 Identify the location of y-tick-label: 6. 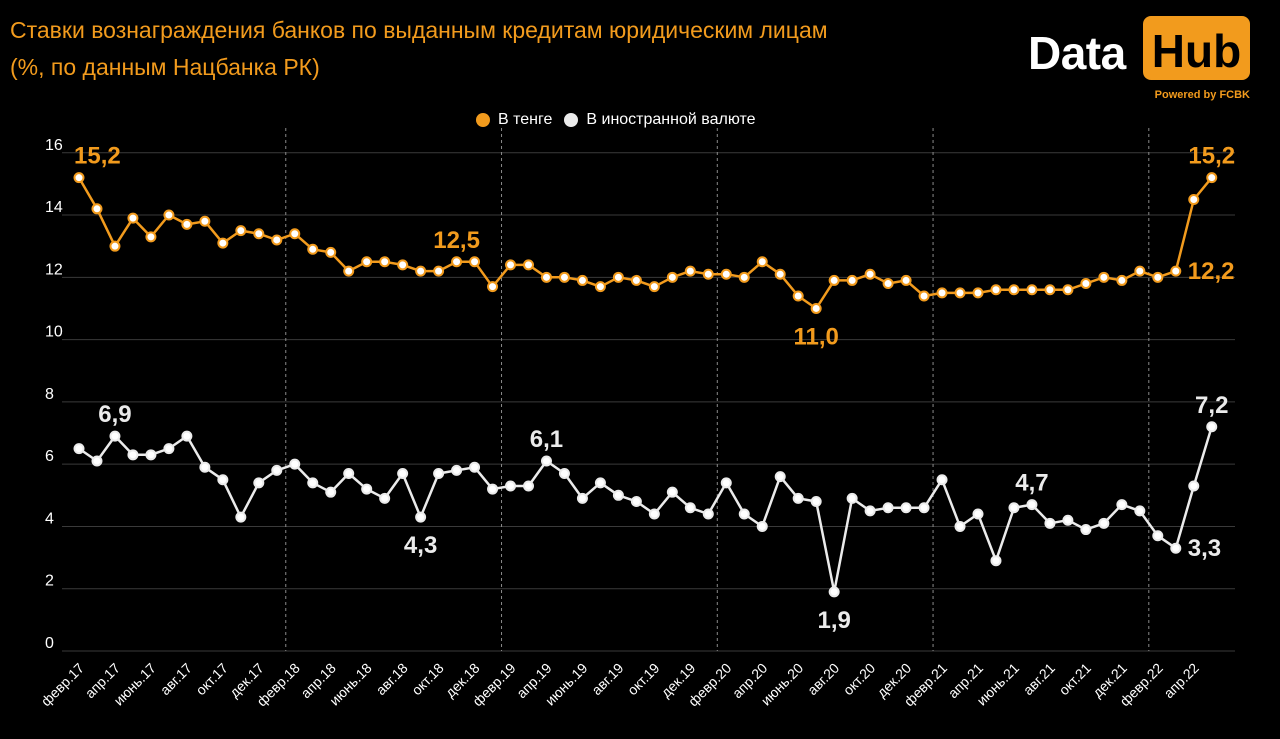
(49, 456).